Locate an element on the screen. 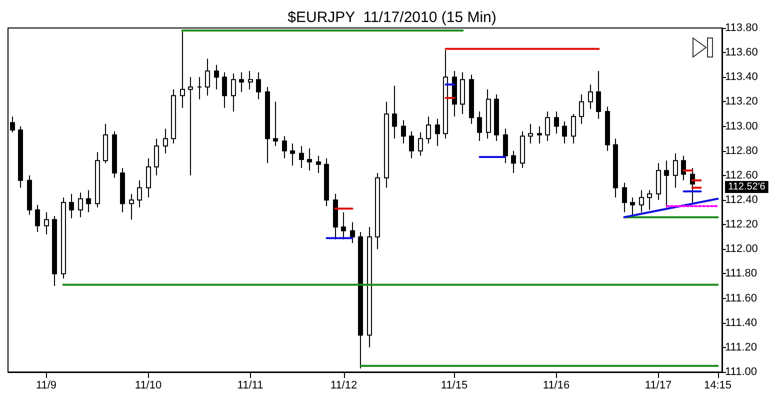 Image resolution: width=784 pixels, height=414 pixels. x-tick-label: 11/9 is located at coordinates (46, 386).